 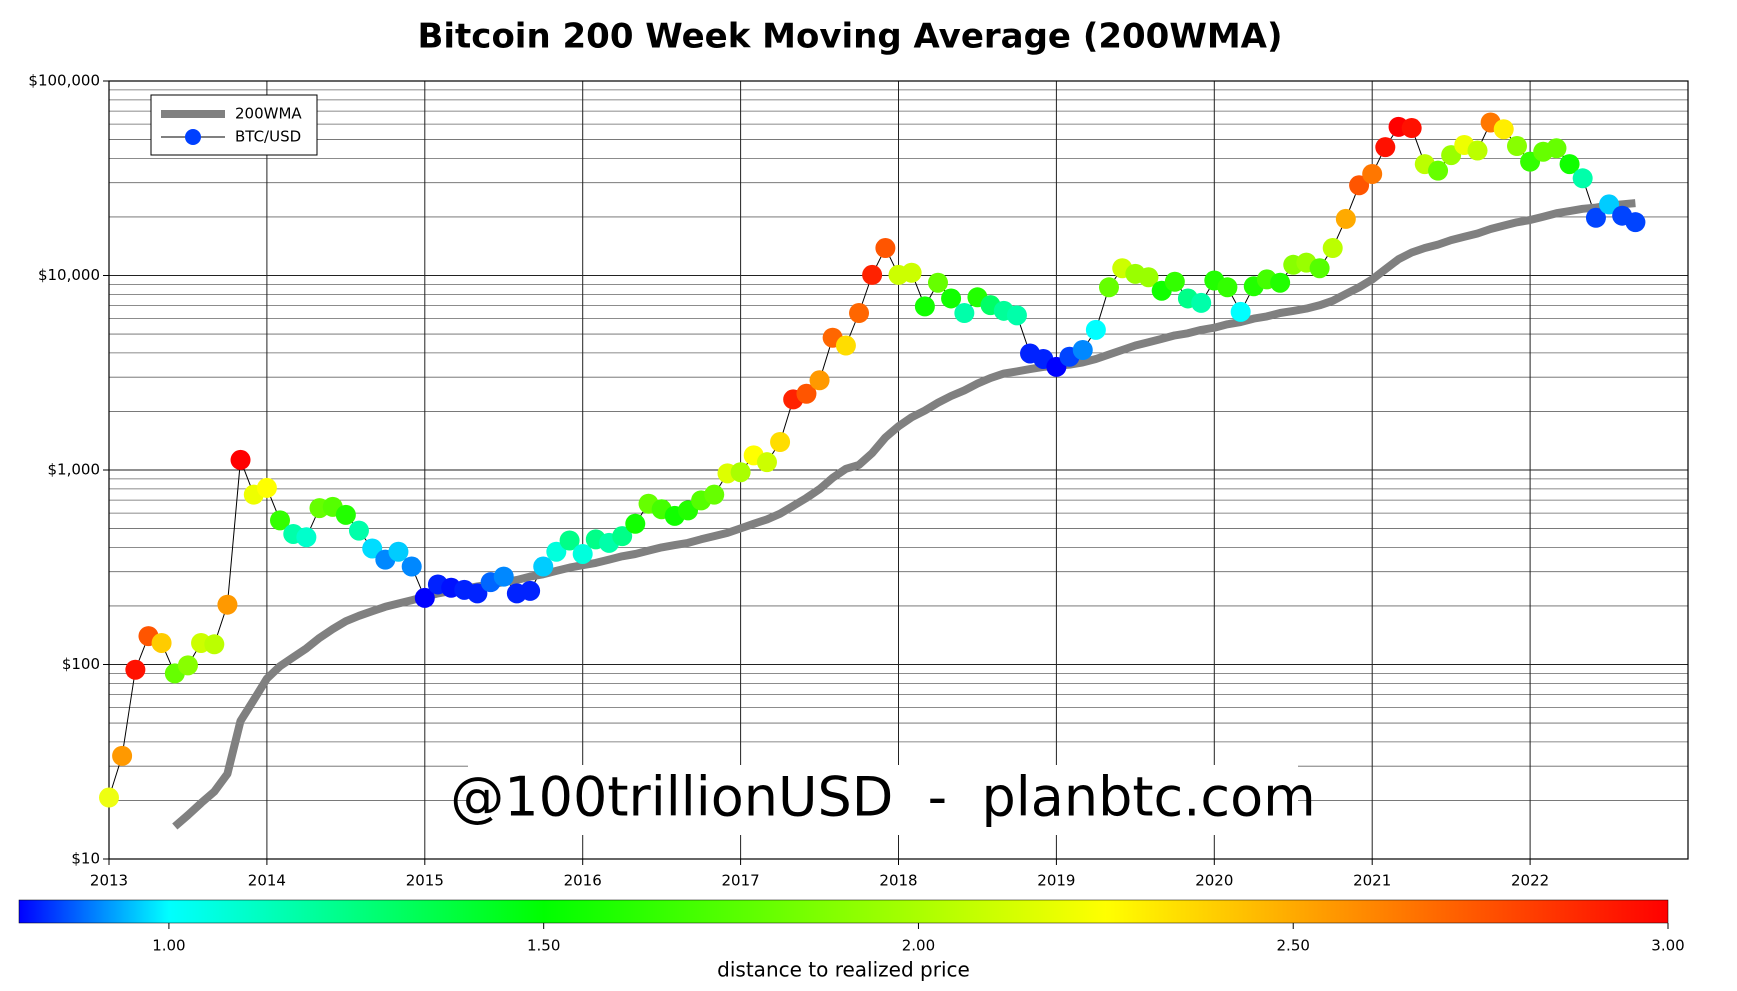 I want to click on y-tick-label: $100, so click(x=81, y=664).